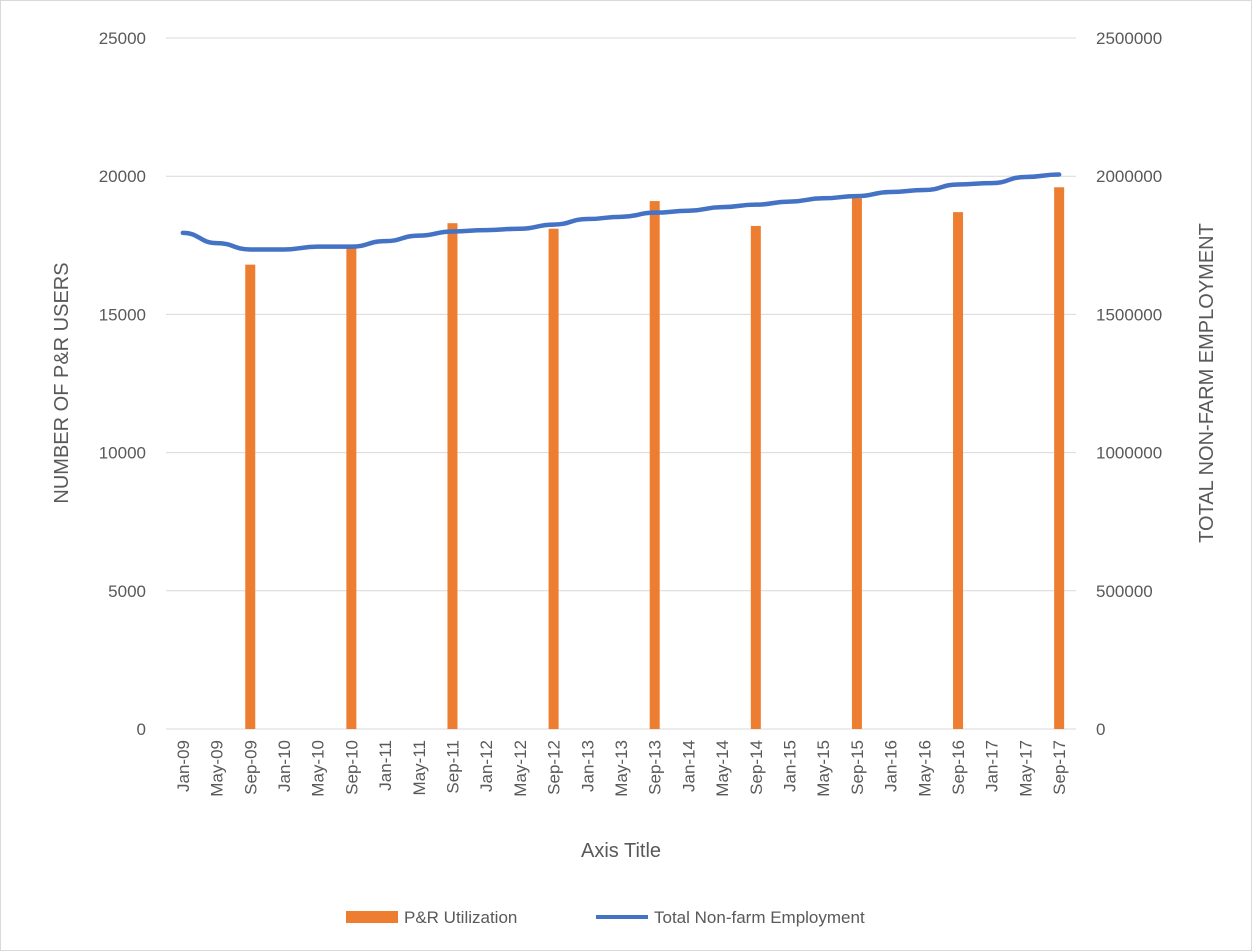 The width and height of the screenshot is (1252, 951). Describe the element at coordinates (1129, 314) in the screenshot. I see `y2-tick-label: 1500000` at that location.